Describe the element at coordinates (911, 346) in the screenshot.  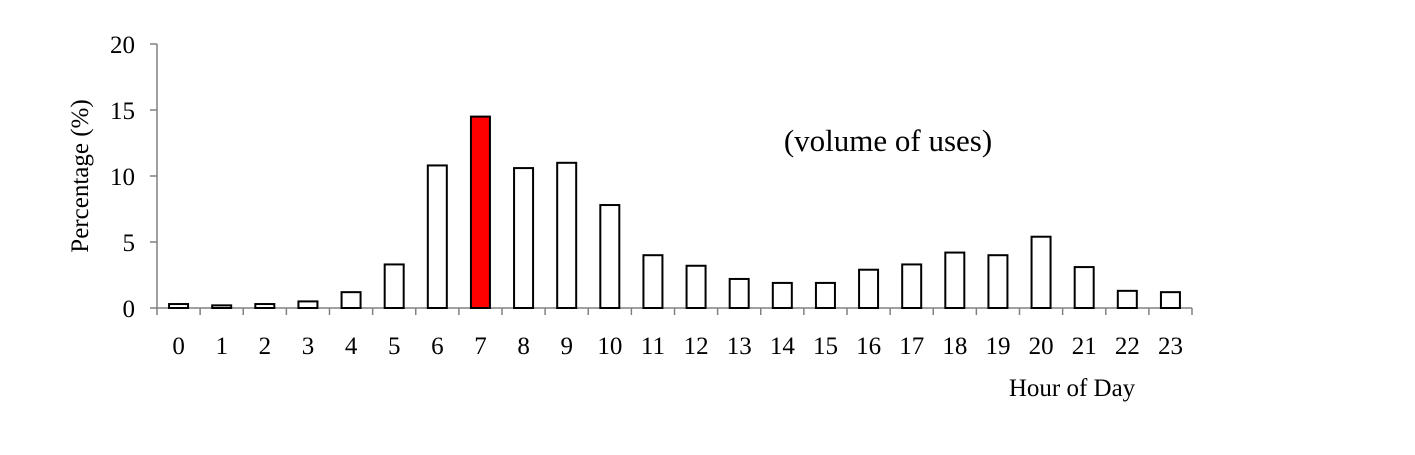
I see `x-tick-label: 17` at that location.